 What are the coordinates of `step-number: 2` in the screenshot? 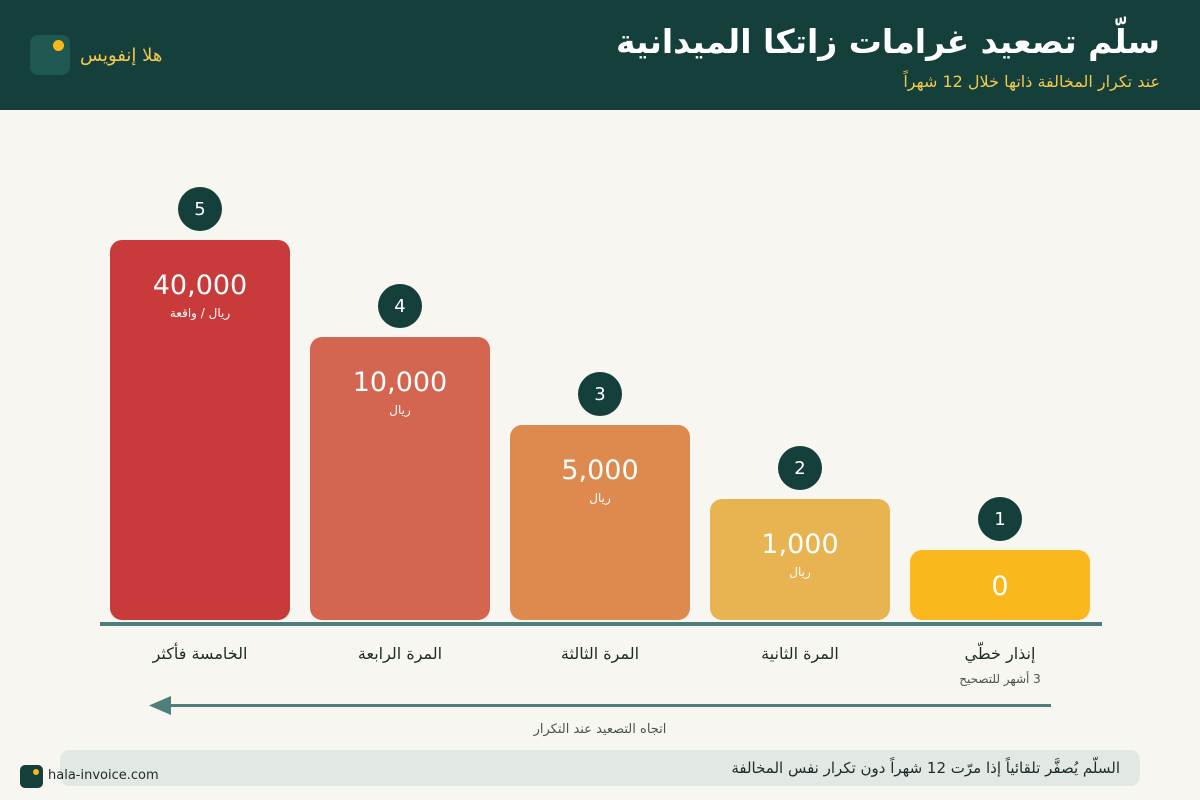 It's located at (799, 468).